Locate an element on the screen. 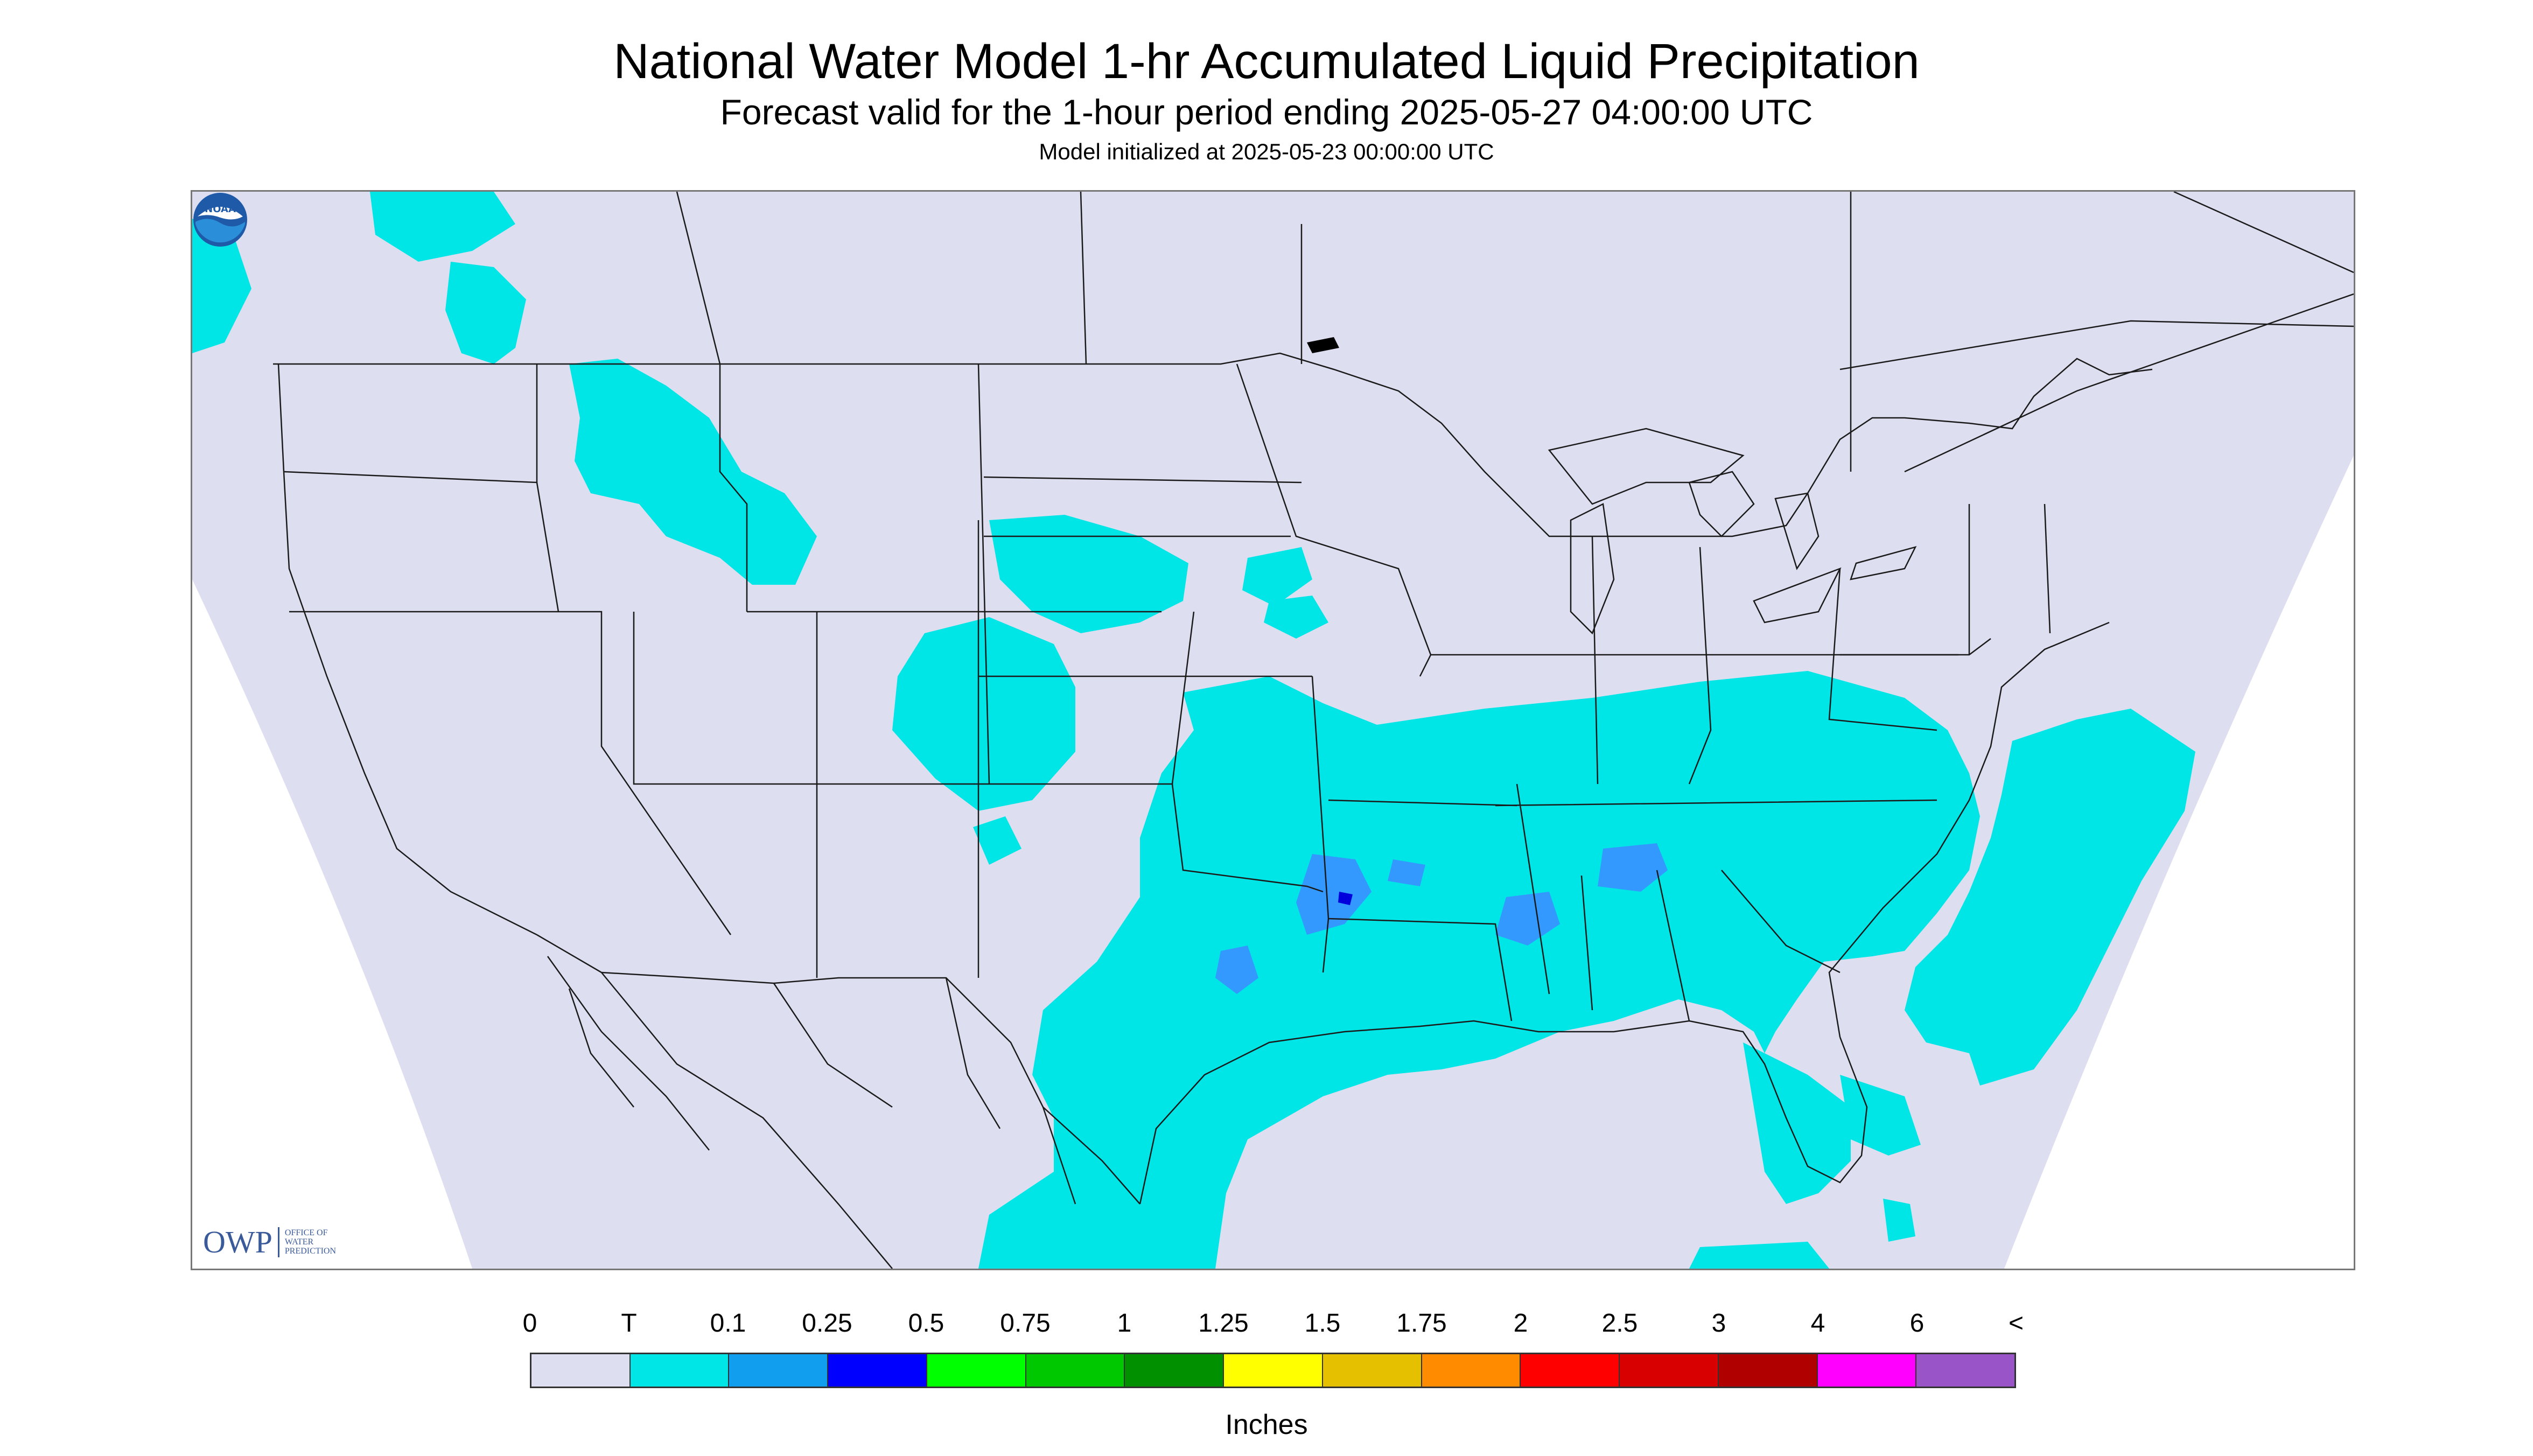  precip-area-atlantic is located at coordinates (2050, 897).